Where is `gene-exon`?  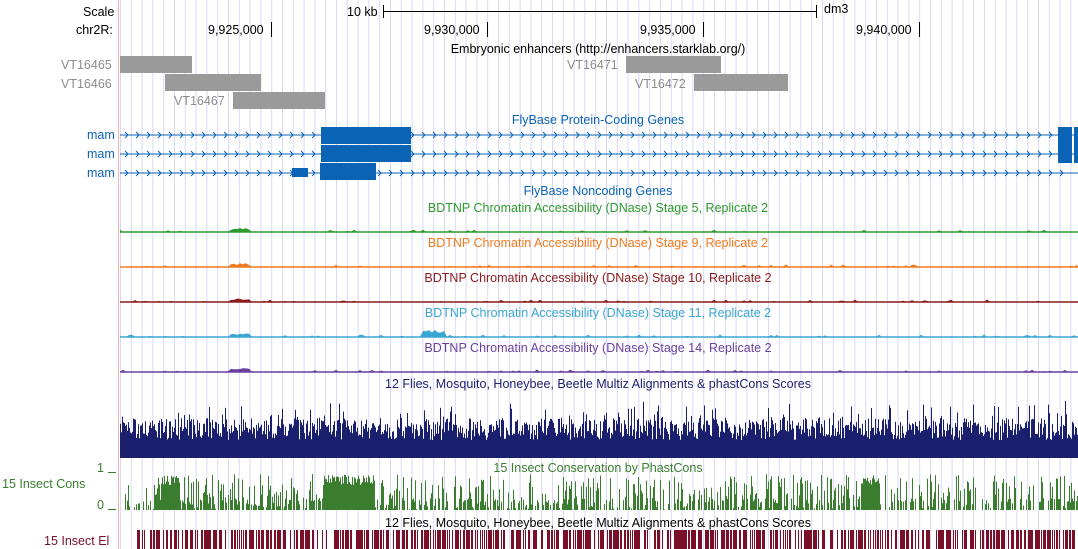 gene-exon is located at coordinates (1065, 145).